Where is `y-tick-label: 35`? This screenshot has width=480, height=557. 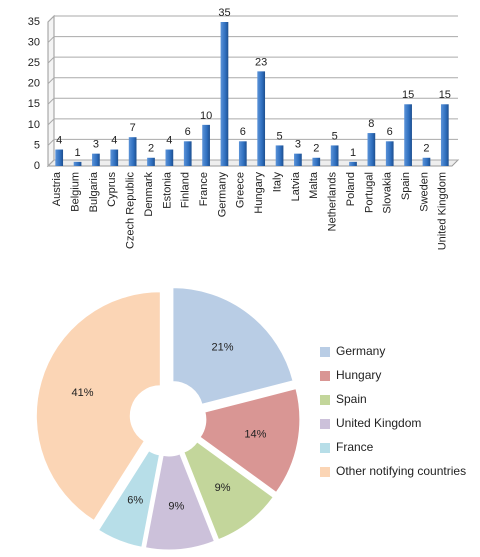
y-tick-label: 35 is located at coordinates (34, 22).